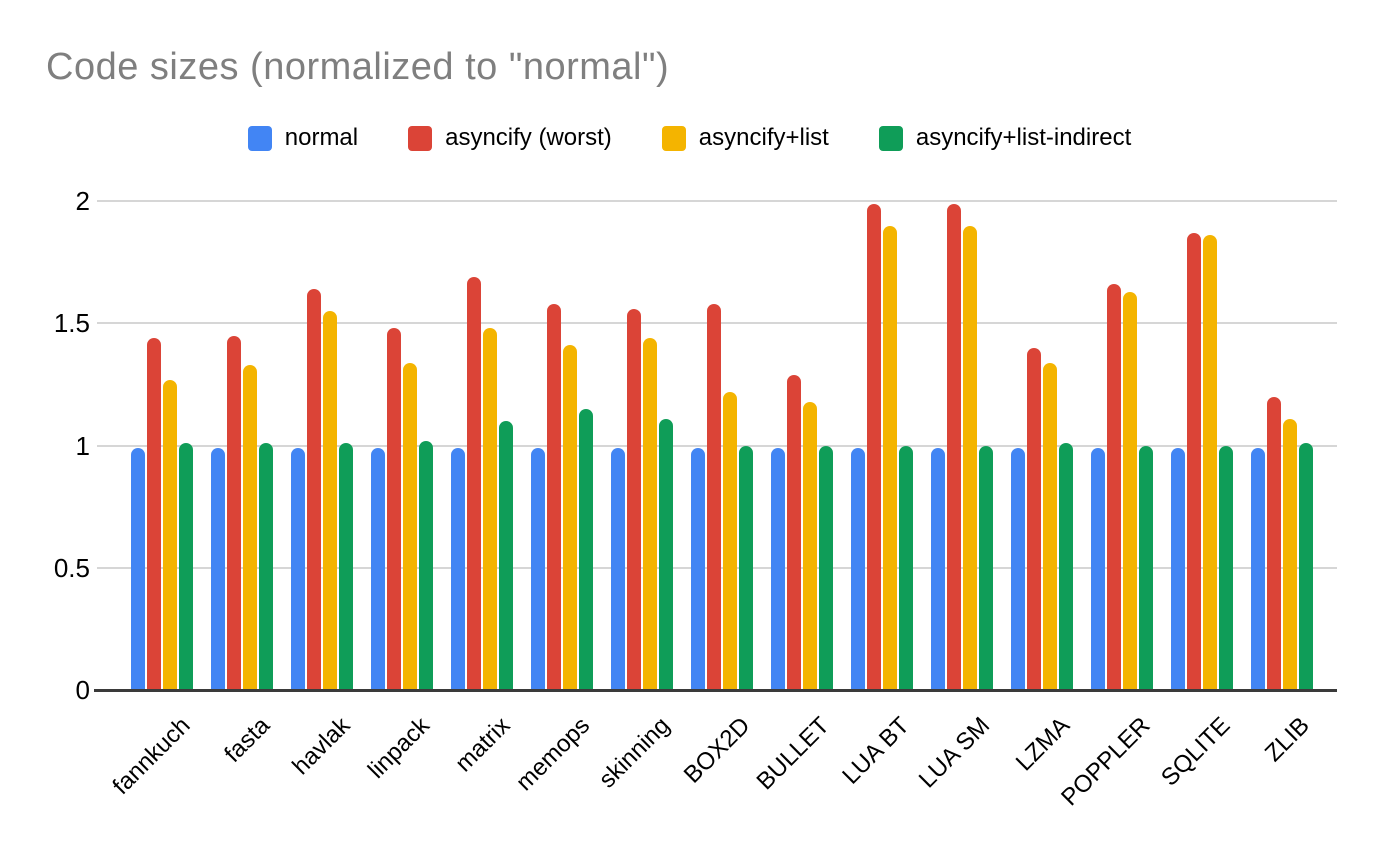  What do you see at coordinates (82, 690) in the screenshot?
I see `y-axis-tick-label: 0` at bounding box center [82, 690].